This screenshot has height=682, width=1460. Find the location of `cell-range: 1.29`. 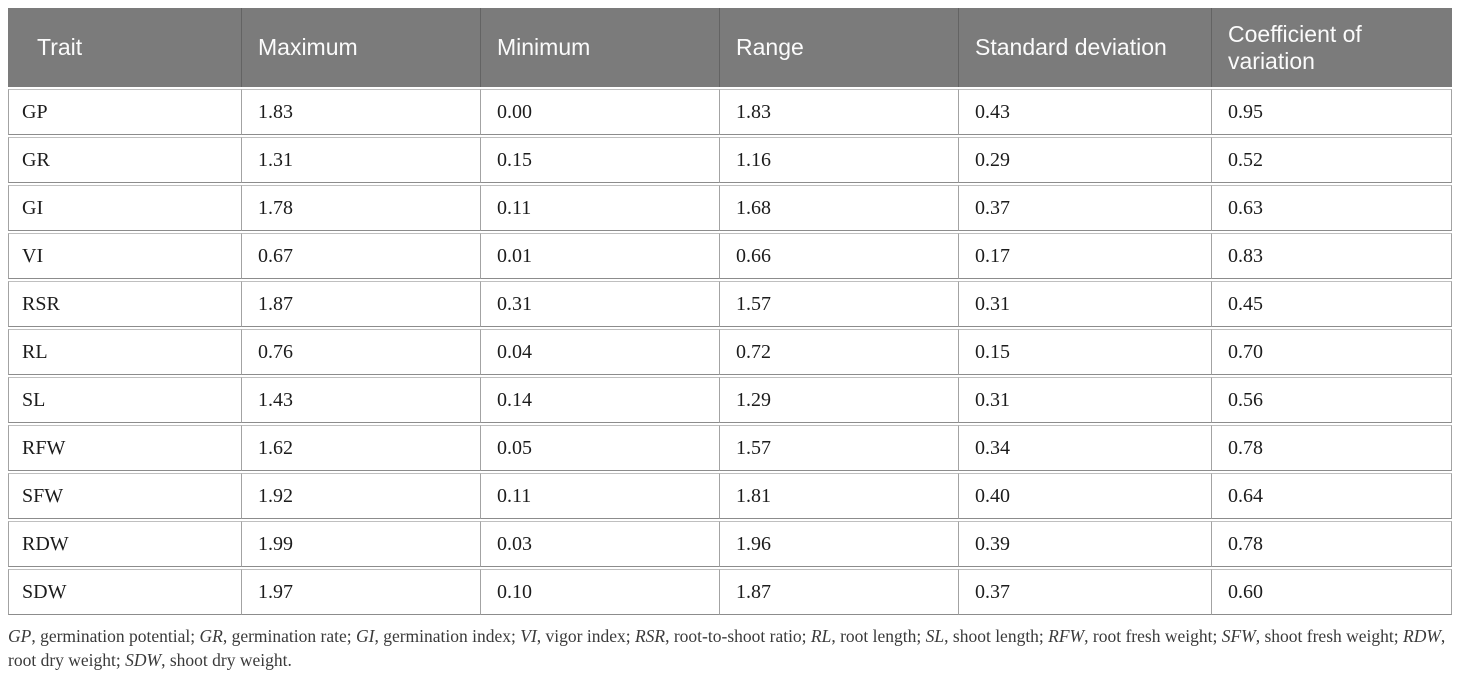

cell-range: 1.29 is located at coordinates (839, 400).